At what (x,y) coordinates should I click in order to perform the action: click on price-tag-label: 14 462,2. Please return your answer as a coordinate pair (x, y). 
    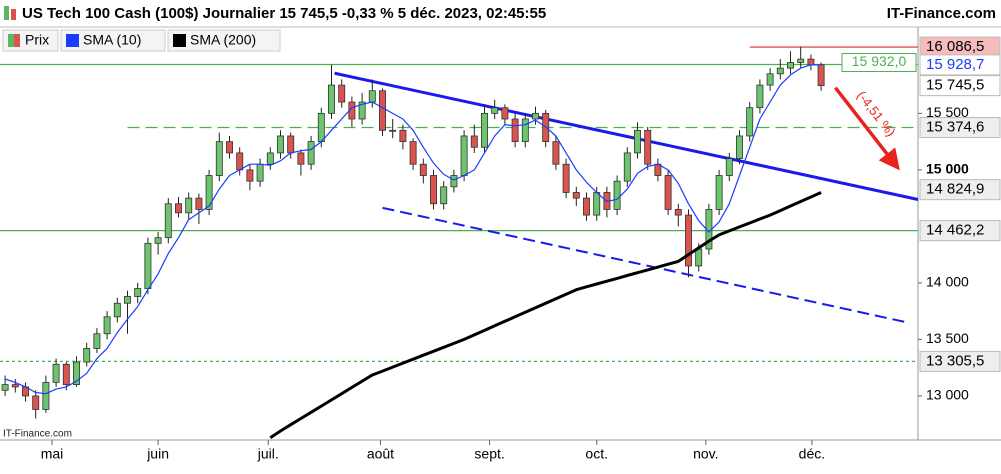
    Looking at the image, I should click on (955, 230).